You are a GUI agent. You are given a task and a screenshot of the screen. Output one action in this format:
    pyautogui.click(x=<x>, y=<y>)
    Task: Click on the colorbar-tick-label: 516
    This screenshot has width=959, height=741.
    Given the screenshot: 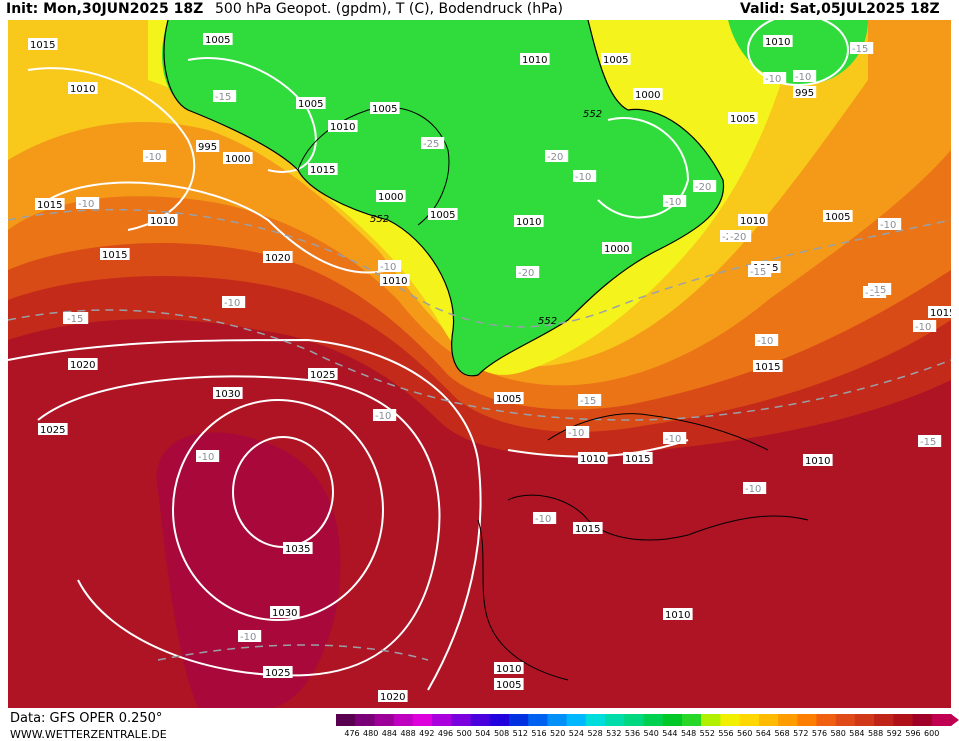 What is the action you would take?
    pyautogui.click(x=539, y=733)
    